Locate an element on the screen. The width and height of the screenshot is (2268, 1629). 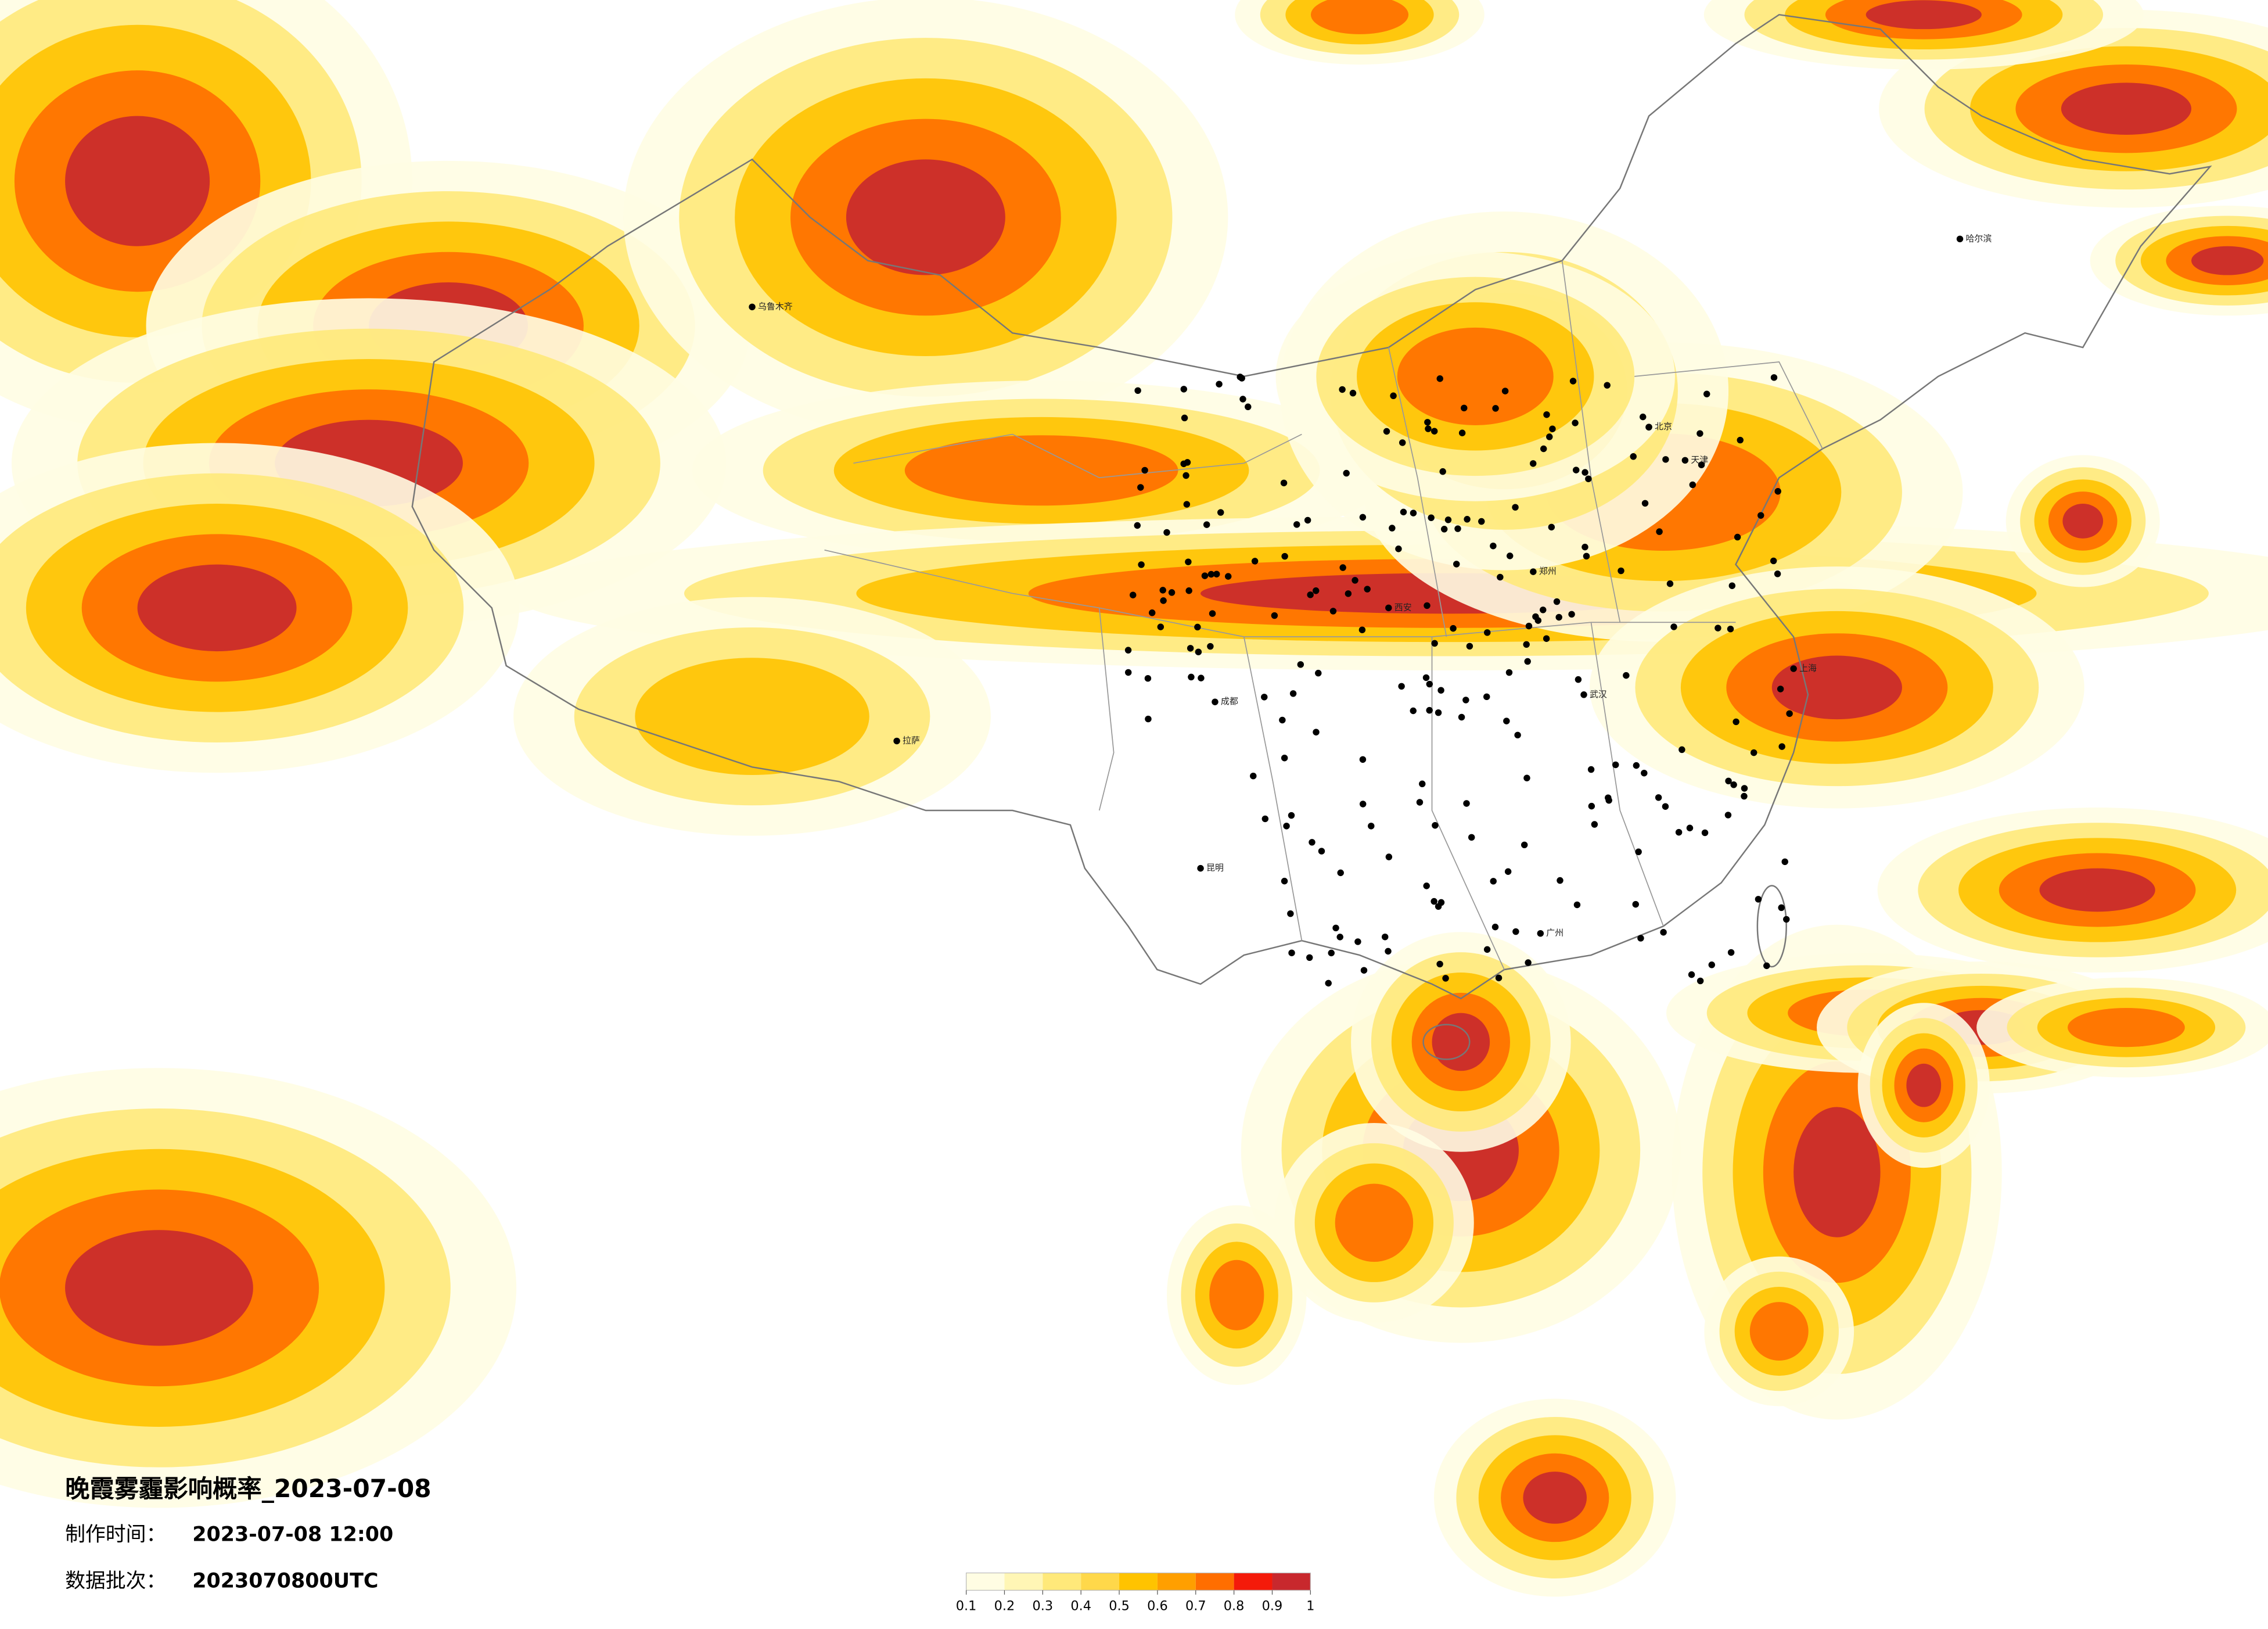
colorbar-tick-label: 0.8 is located at coordinates (1234, 1606).